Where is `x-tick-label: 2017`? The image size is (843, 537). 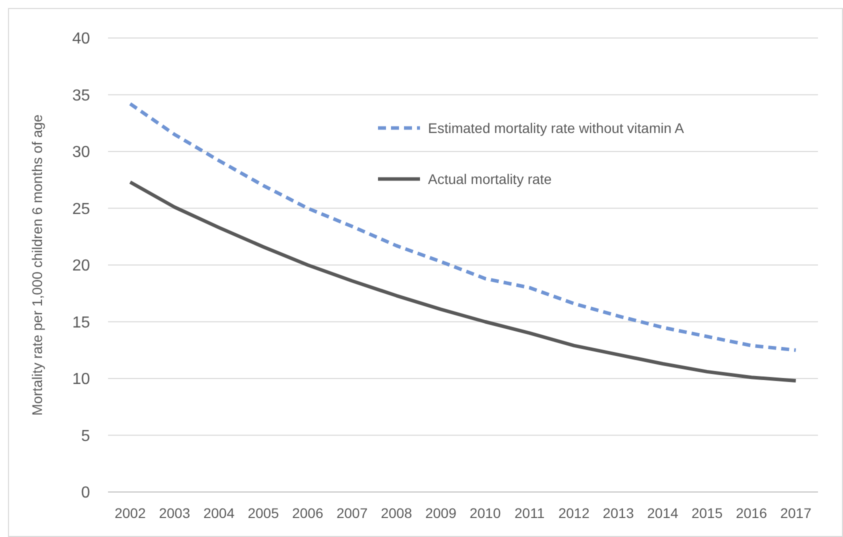
x-tick-label: 2017 is located at coordinates (796, 513).